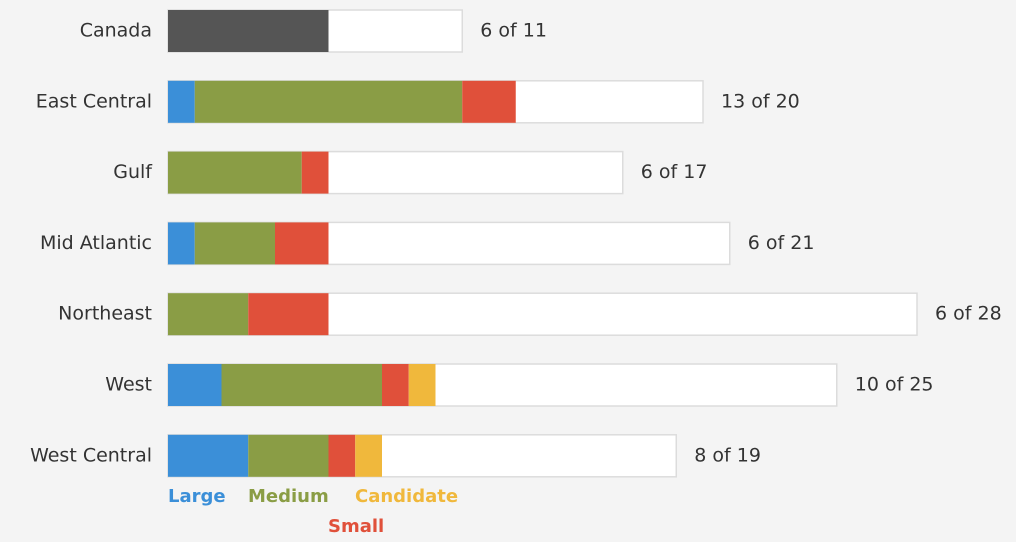  I want to click on category-label: Canada, so click(116, 31).